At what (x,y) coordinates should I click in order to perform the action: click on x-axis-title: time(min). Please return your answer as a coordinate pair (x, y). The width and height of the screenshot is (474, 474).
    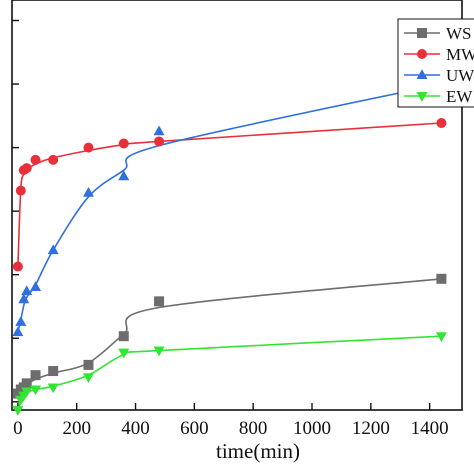
    Looking at the image, I should click on (258, 451).